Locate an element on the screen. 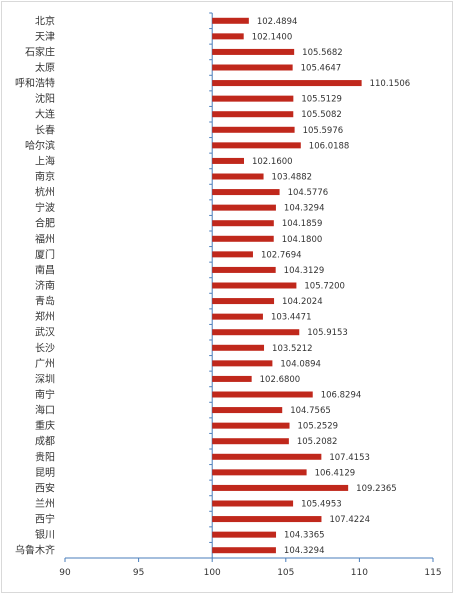 The image size is (456, 596). data-label: 107.4153 is located at coordinates (349, 458).